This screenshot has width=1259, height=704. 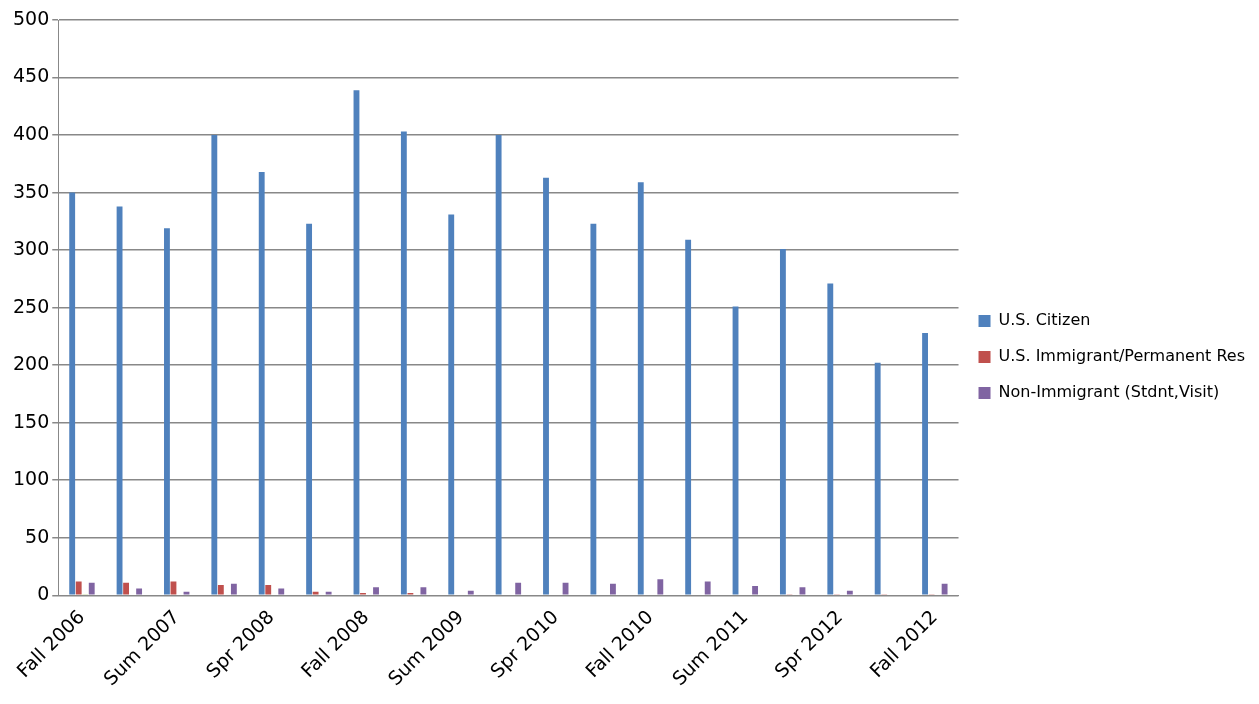 What do you see at coordinates (31, 17) in the screenshot?
I see `y-tick-label: 500` at bounding box center [31, 17].